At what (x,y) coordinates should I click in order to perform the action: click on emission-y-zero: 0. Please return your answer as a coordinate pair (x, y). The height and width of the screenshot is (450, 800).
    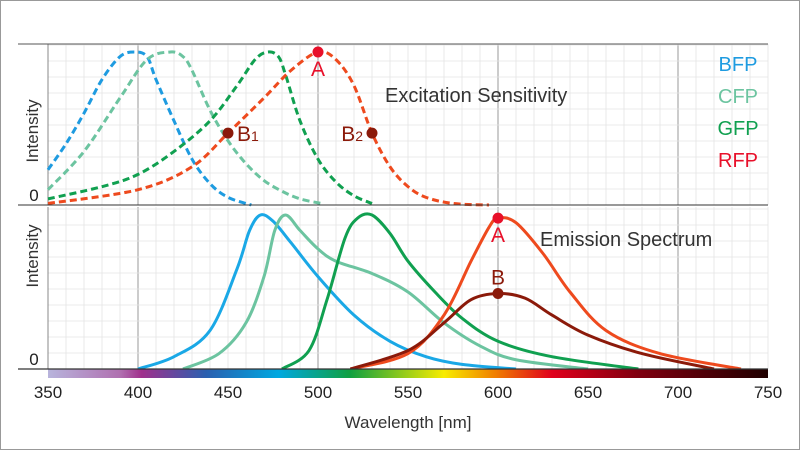
    Looking at the image, I should click on (33, 359).